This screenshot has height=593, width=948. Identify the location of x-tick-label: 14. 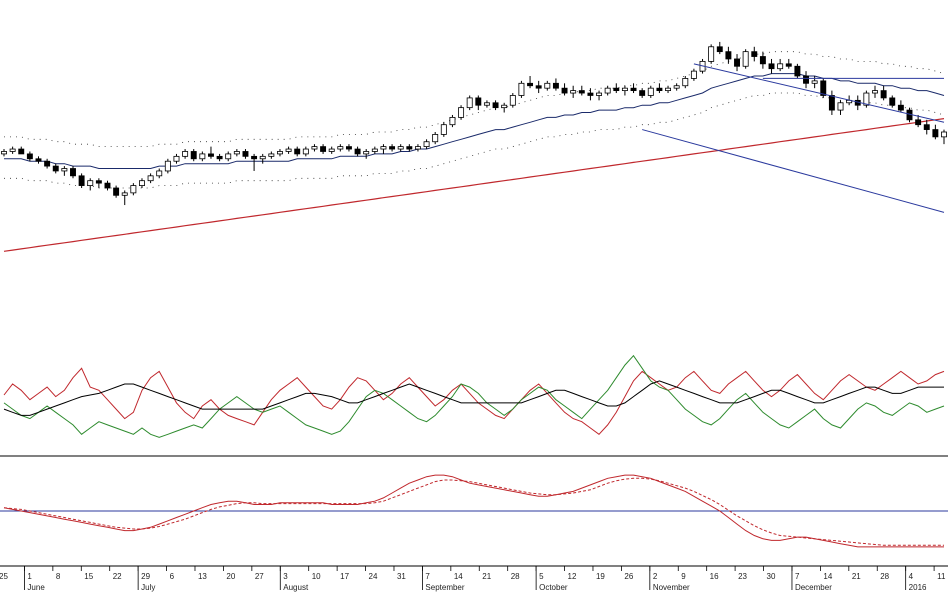
(458, 576).